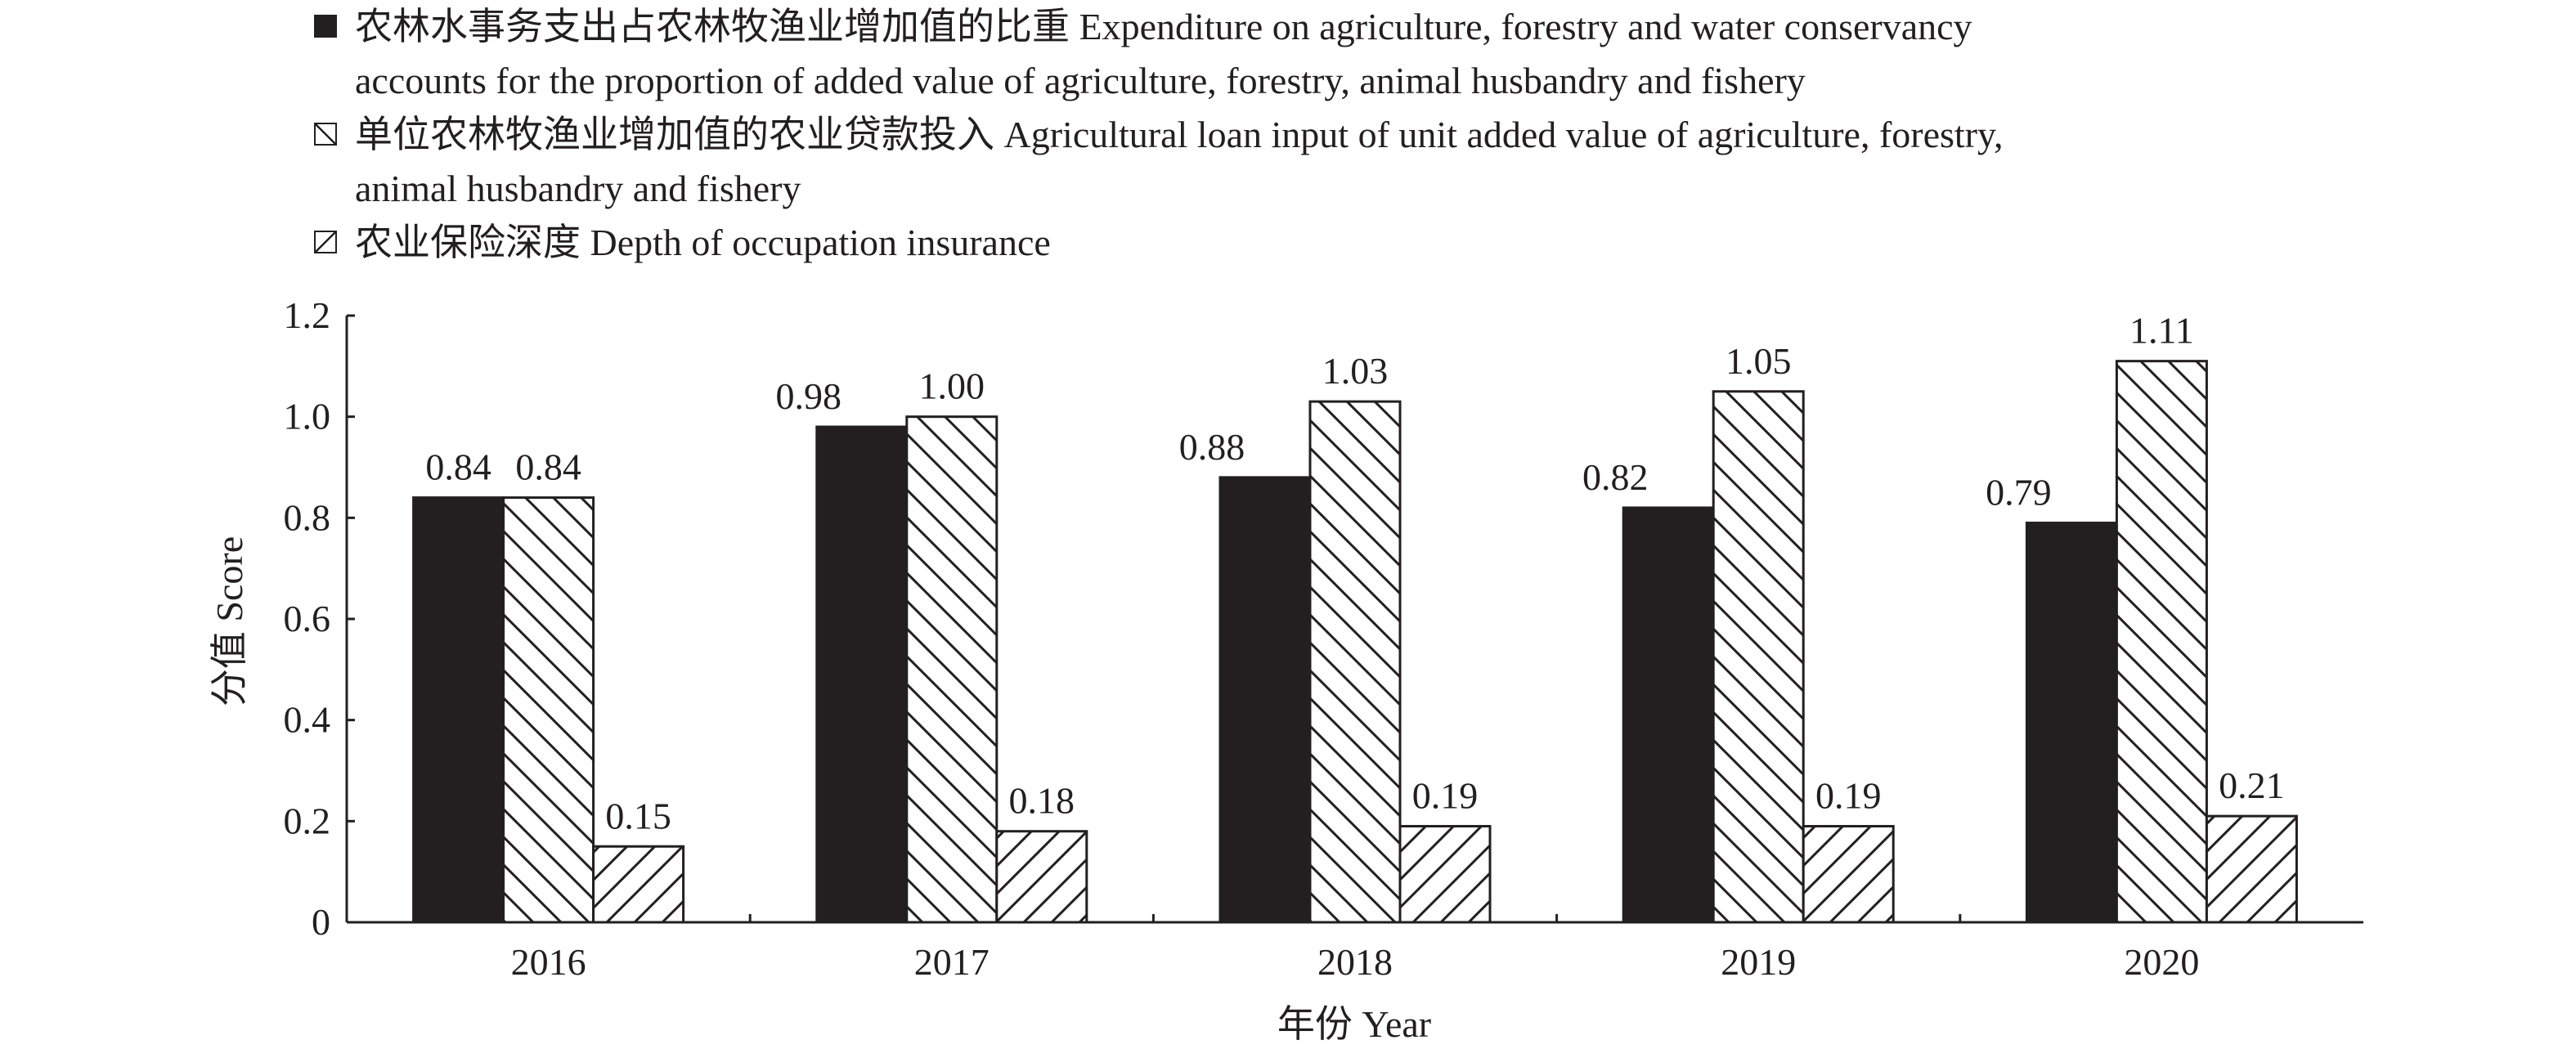 This screenshot has height=1058, width=2576. Describe the element at coordinates (1385, 243) in the screenshot. I see `legend-item-insurance: 农业保险深度 Depth of occupation insurance` at that location.